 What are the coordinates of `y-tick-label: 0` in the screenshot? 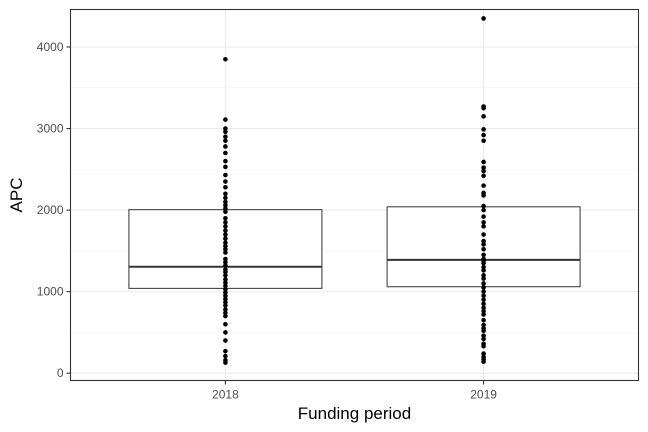 It's located at (60, 373).